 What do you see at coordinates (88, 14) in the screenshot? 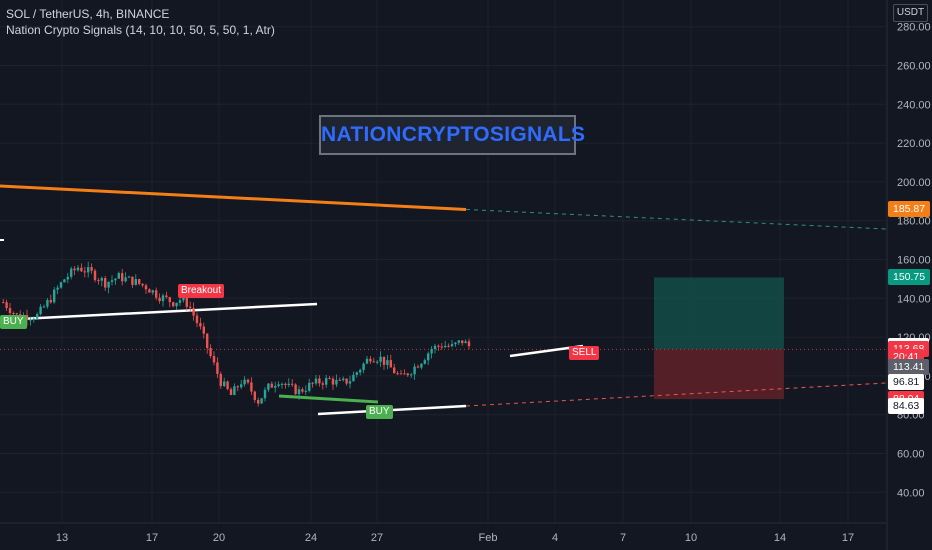
I see `symbol-title: SOL / TetherUS, 4h, BINANCE` at bounding box center [88, 14].